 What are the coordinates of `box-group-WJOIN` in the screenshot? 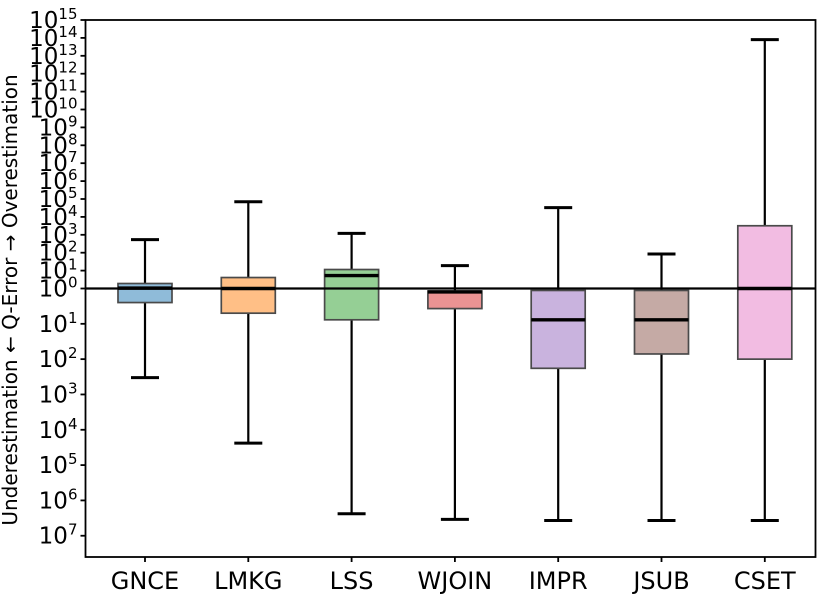 It's located at (455, 392).